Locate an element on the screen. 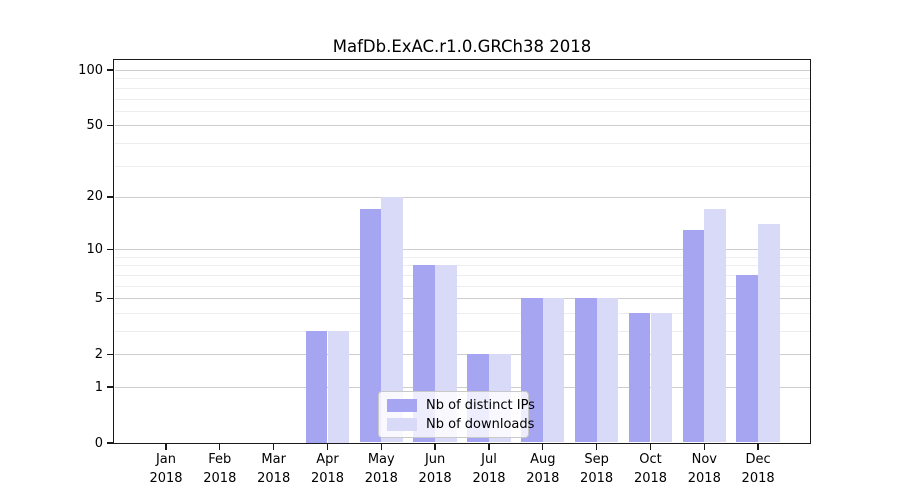 The height and width of the screenshot is (500, 900). bar-downloads-sep is located at coordinates (607, 370).